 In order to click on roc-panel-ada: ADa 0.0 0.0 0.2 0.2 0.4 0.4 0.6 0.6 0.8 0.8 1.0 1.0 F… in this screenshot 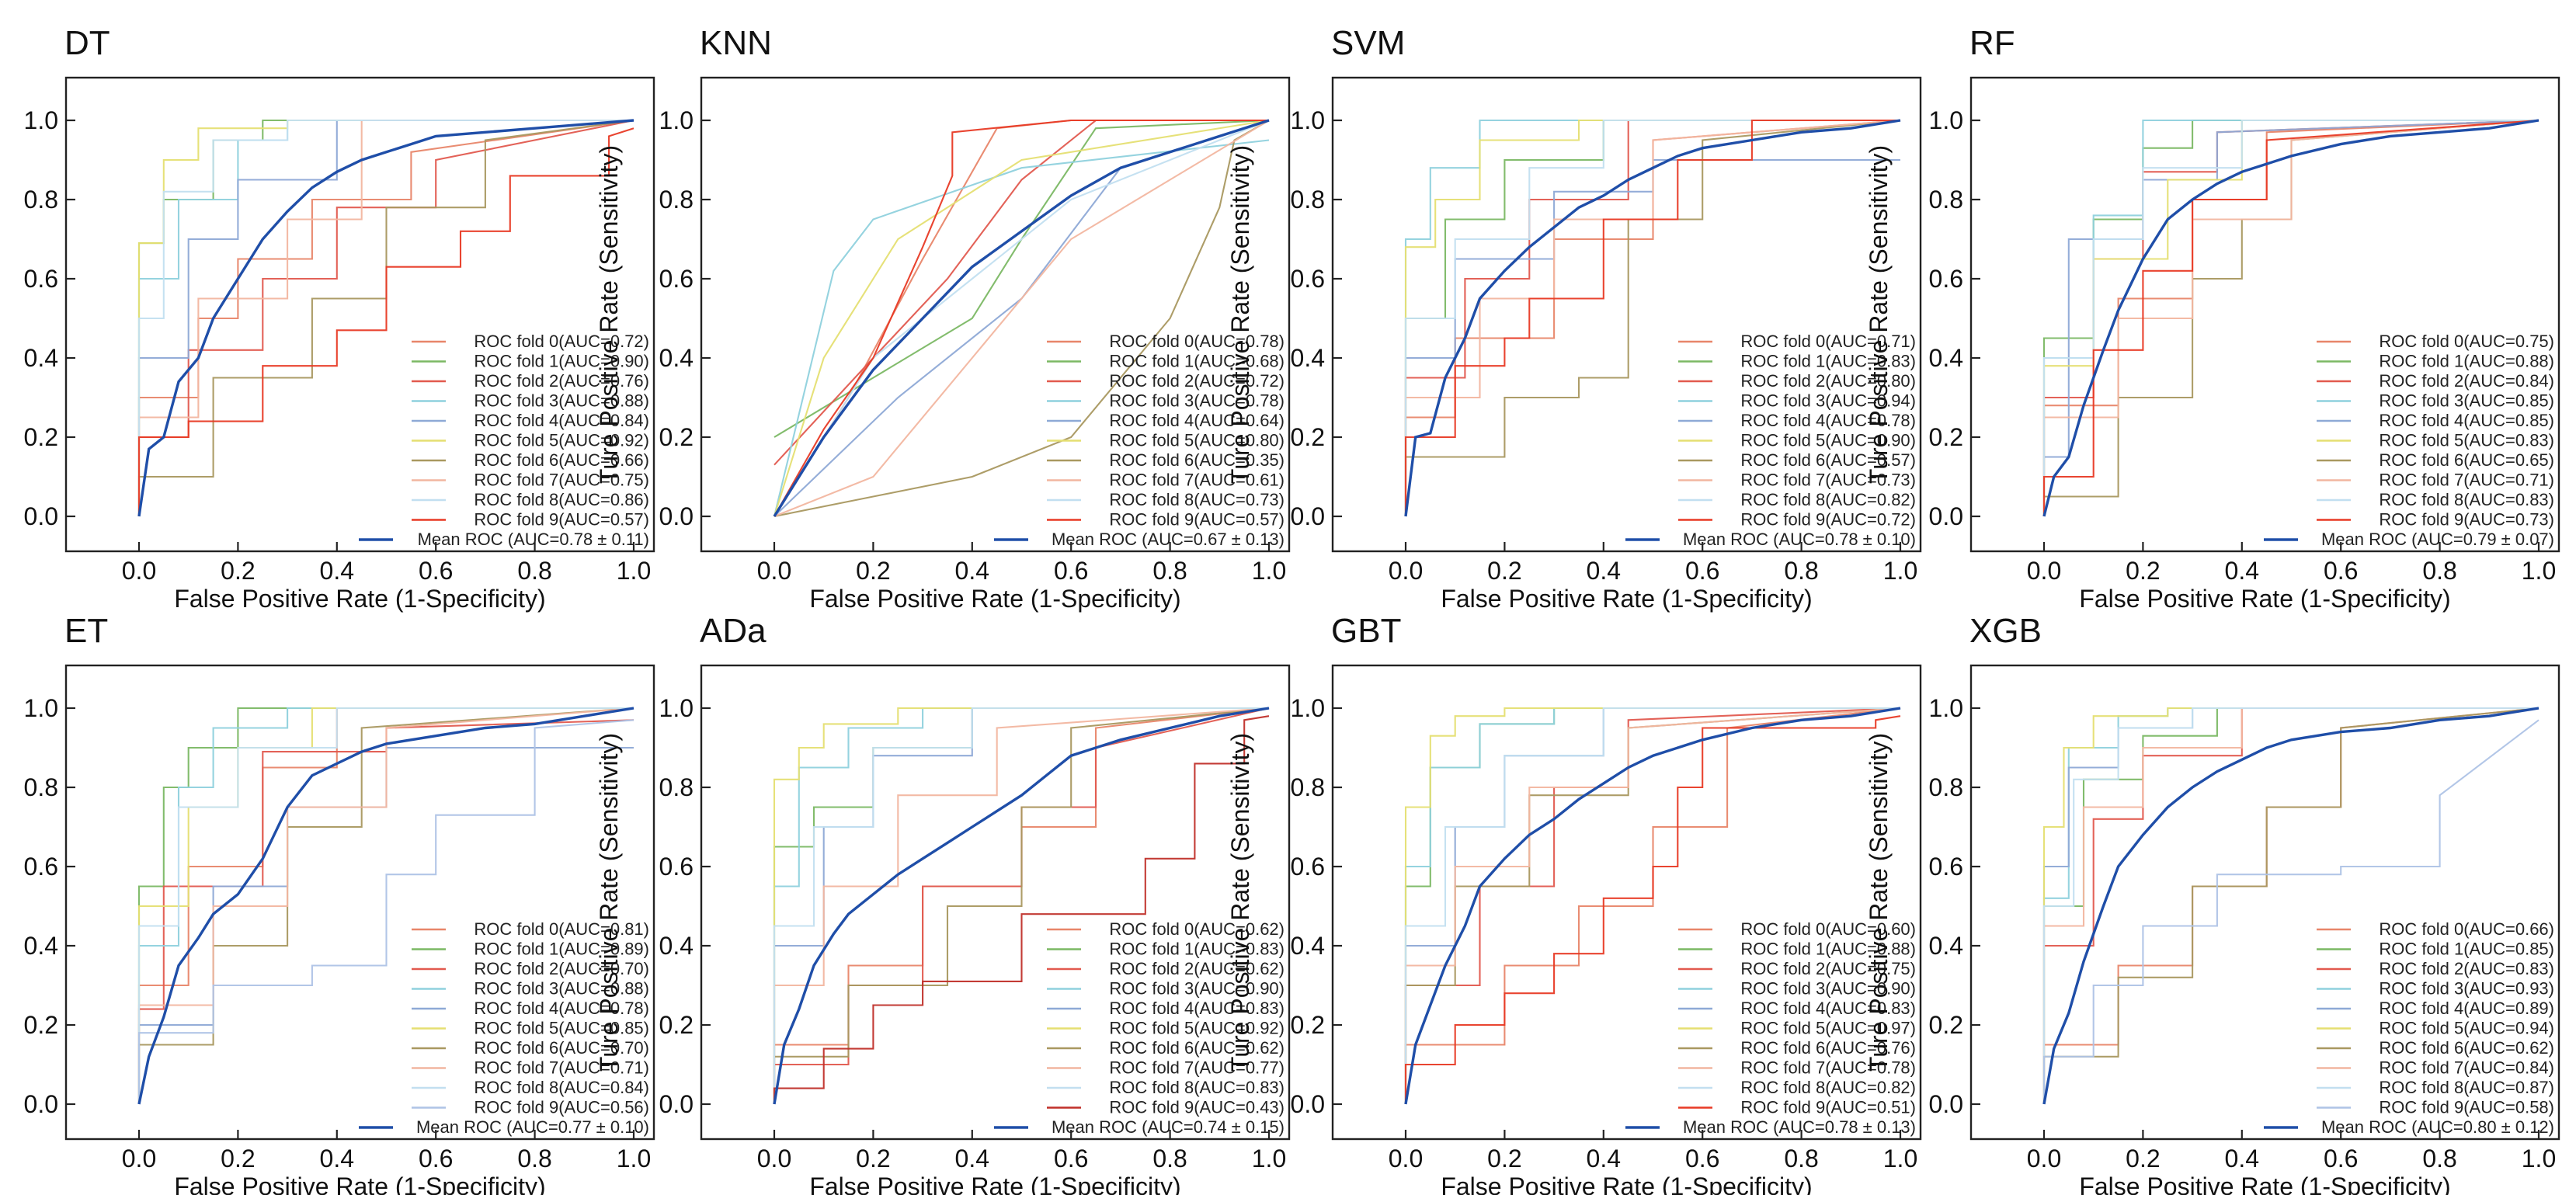, I will do `click(943, 903)`.